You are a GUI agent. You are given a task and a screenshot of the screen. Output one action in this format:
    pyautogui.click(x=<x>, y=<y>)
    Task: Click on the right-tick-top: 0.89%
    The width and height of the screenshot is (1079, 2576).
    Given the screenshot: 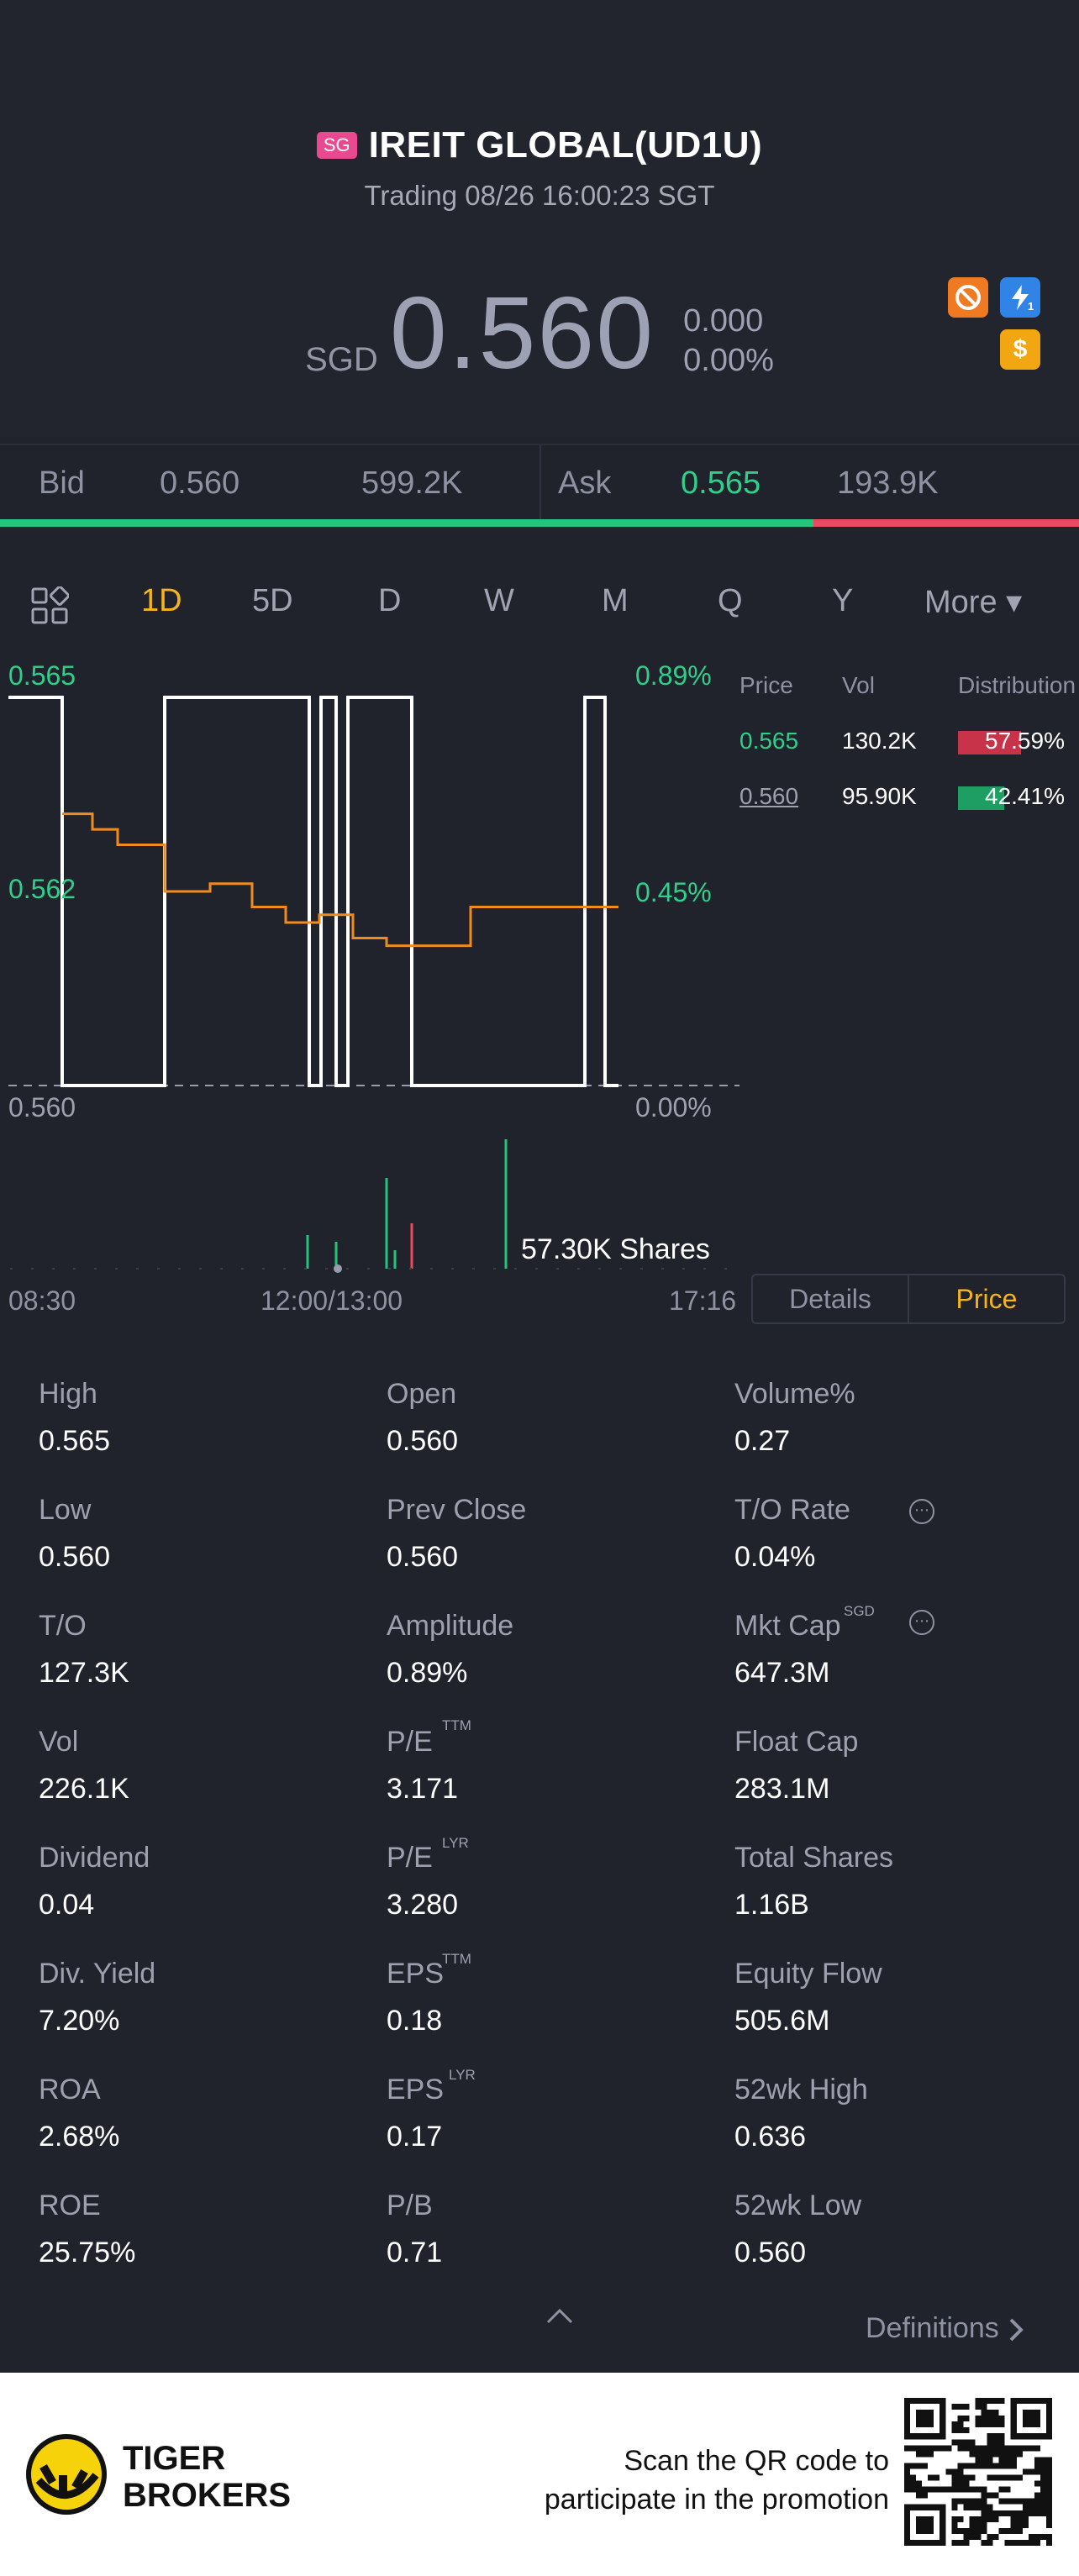 What is the action you would take?
    pyautogui.click(x=673, y=675)
    